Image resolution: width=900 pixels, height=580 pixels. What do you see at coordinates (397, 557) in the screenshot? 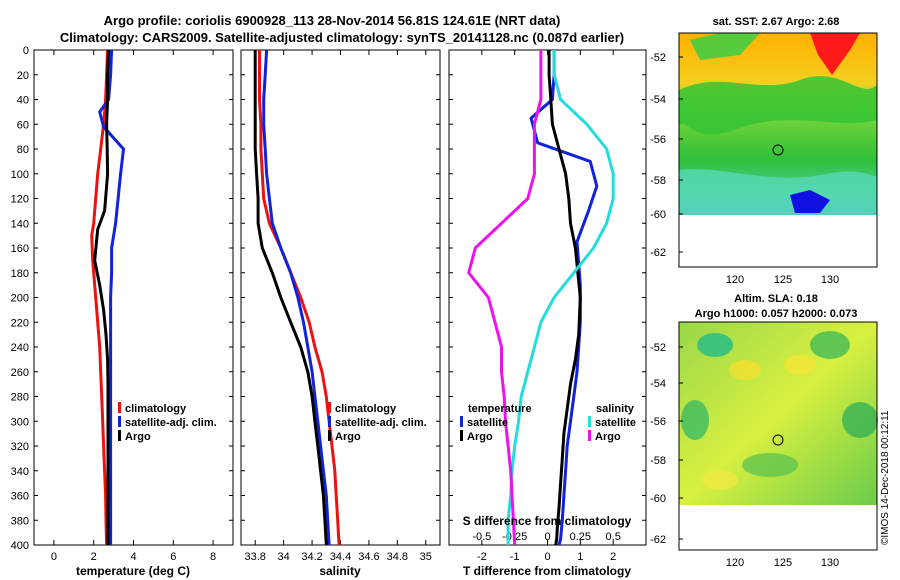
I see `x-tick-label: 34.8` at bounding box center [397, 557].